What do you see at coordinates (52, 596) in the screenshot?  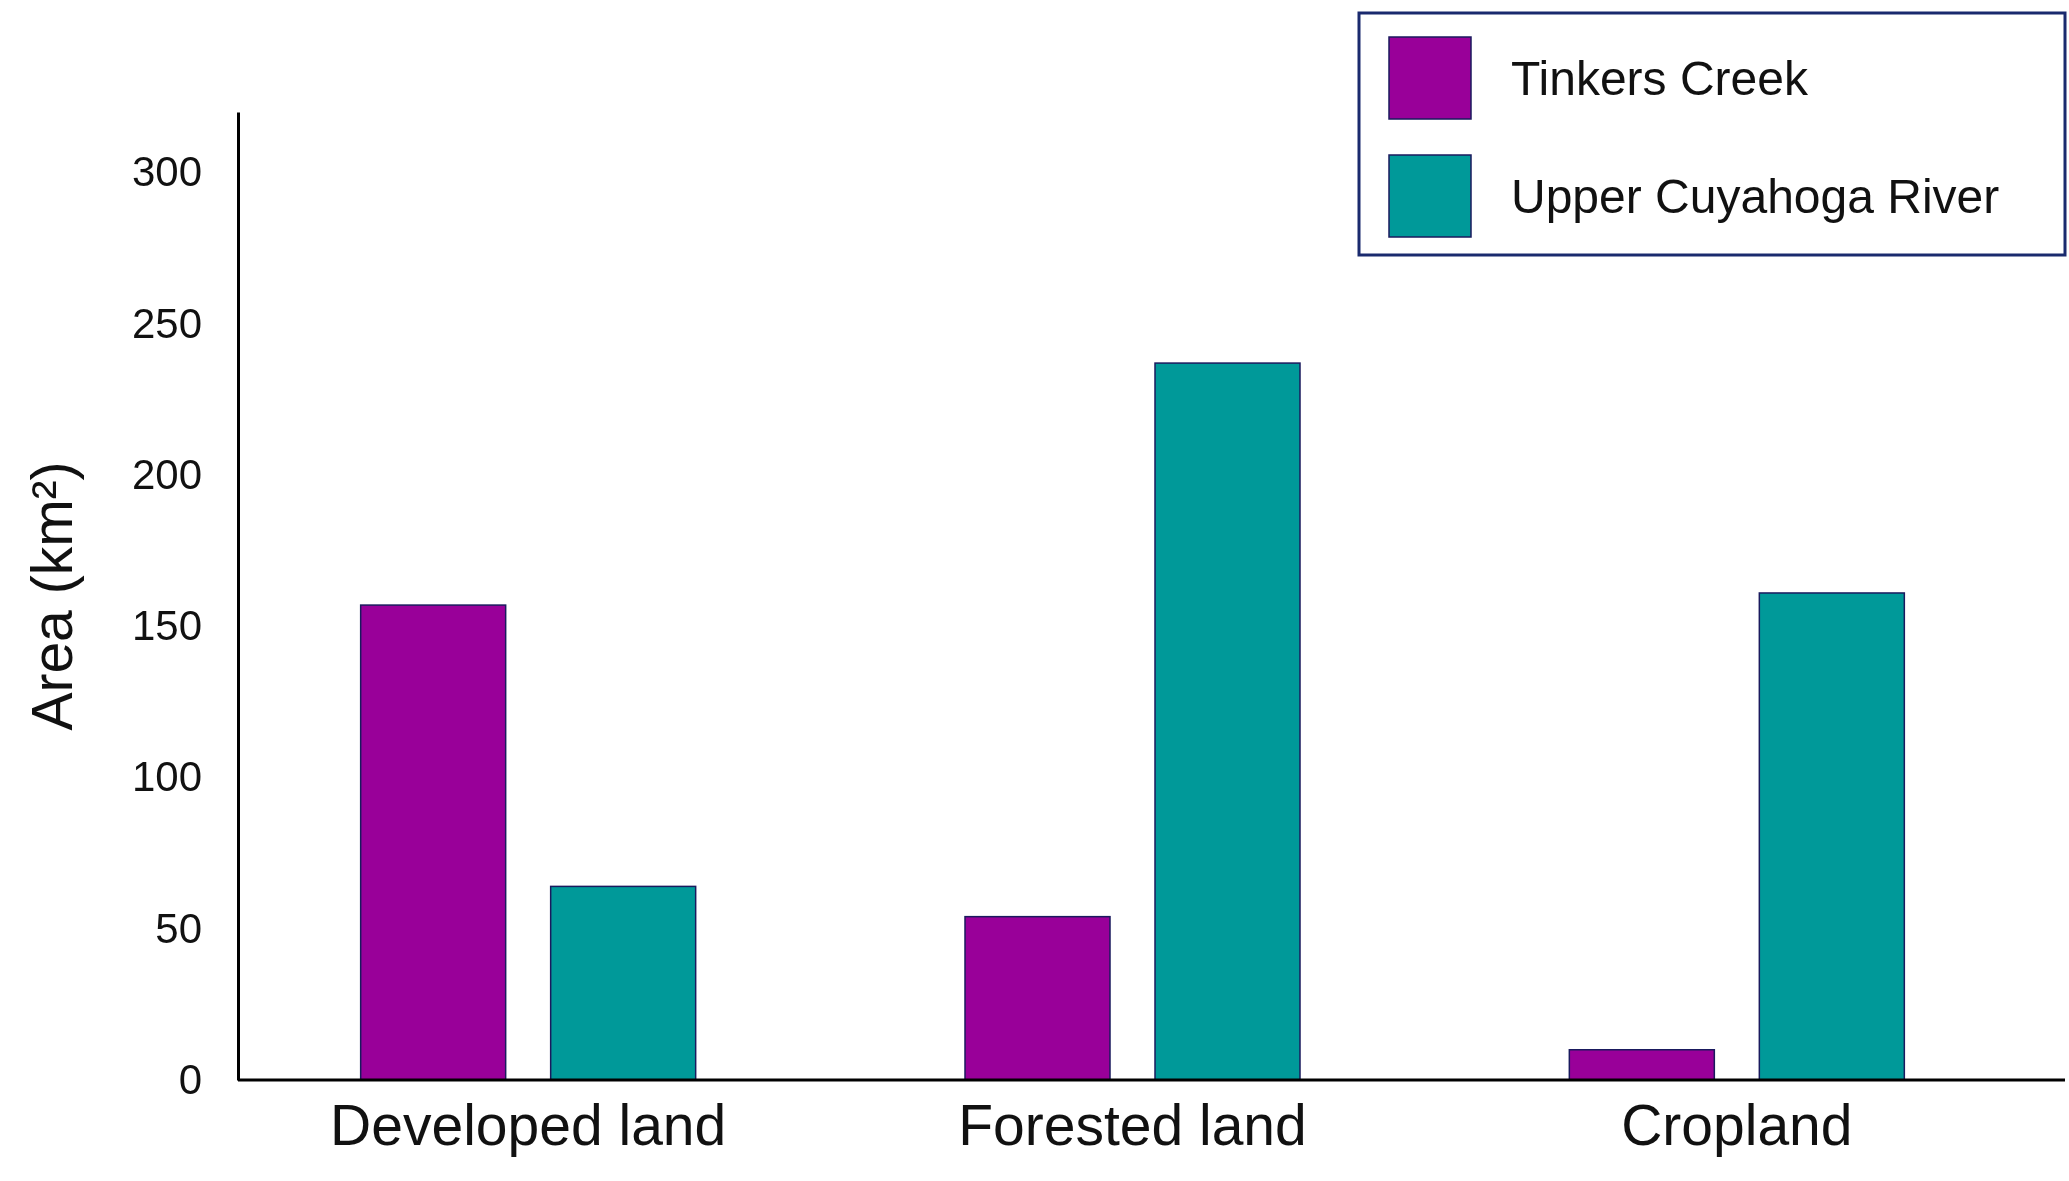 I see `y-axis-title: Area (km²)` at bounding box center [52, 596].